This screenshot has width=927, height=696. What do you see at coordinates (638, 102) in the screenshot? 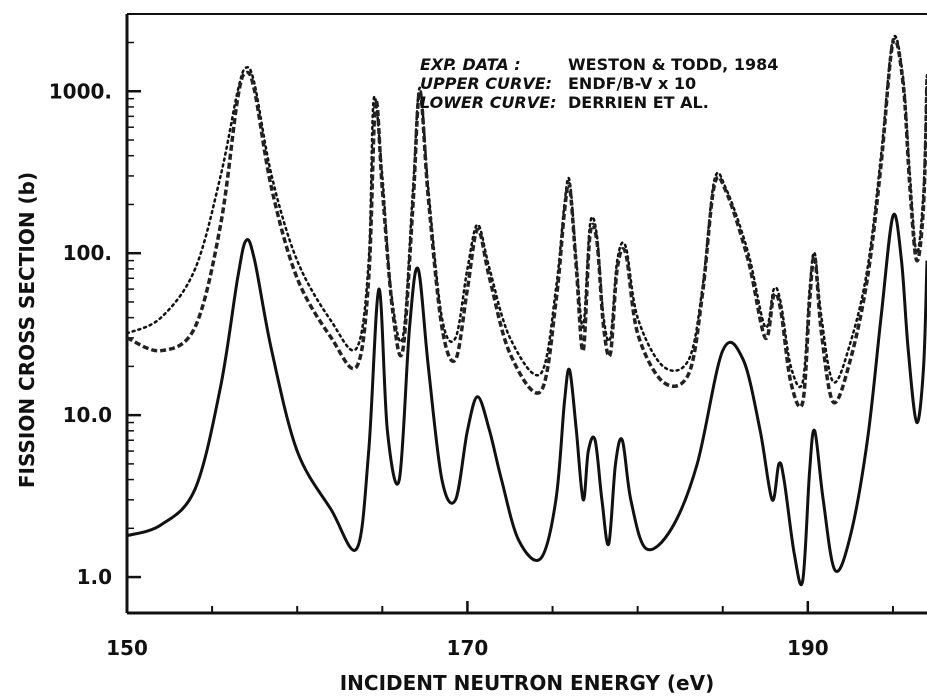
I see `annotation-value-lower-curve: DERRIEN ET AL.` at bounding box center [638, 102].